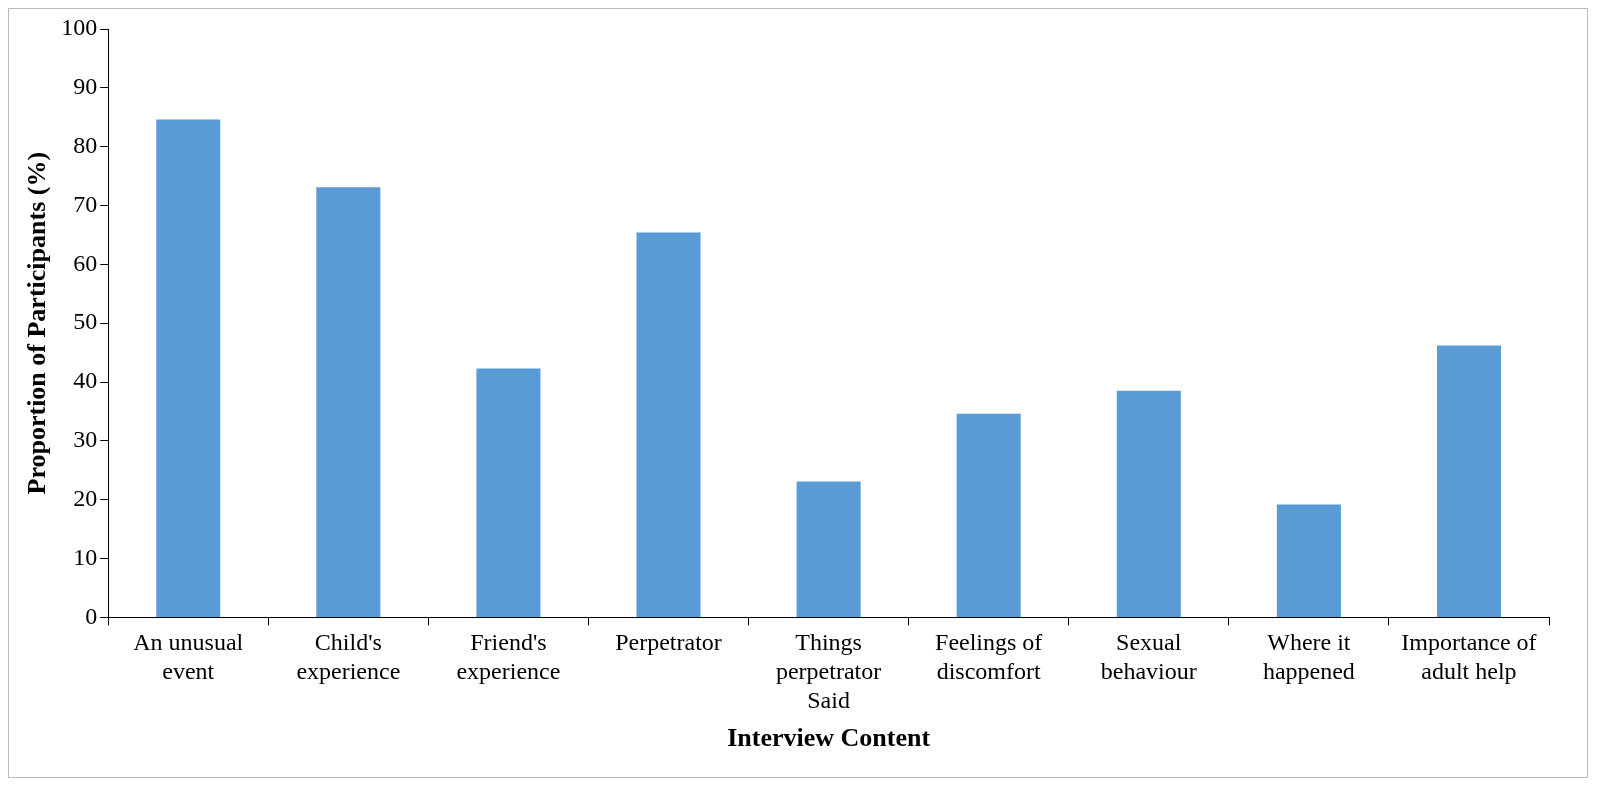 The width and height of the screenshot is (1597, 788). I want to click on x-tick-label: Sexual behaviour, so click(1148, 656).